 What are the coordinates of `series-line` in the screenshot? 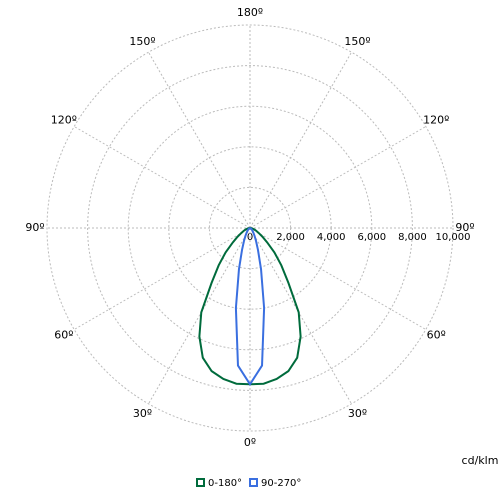 It's located at (250, 307).